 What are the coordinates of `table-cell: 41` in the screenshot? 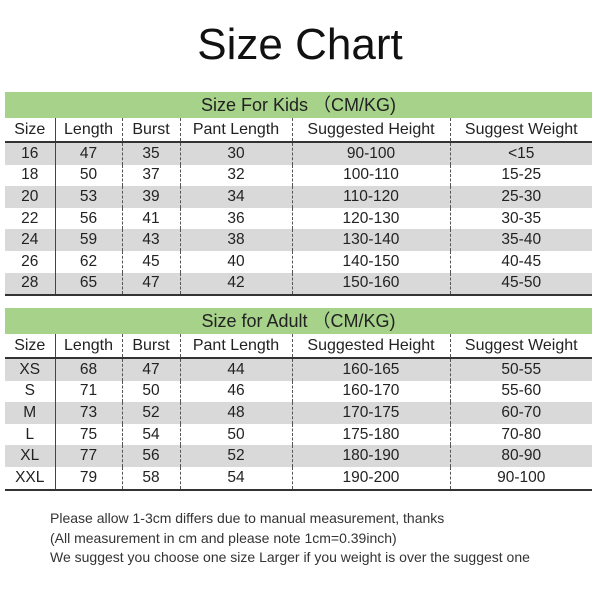 It's located at (150, 218).